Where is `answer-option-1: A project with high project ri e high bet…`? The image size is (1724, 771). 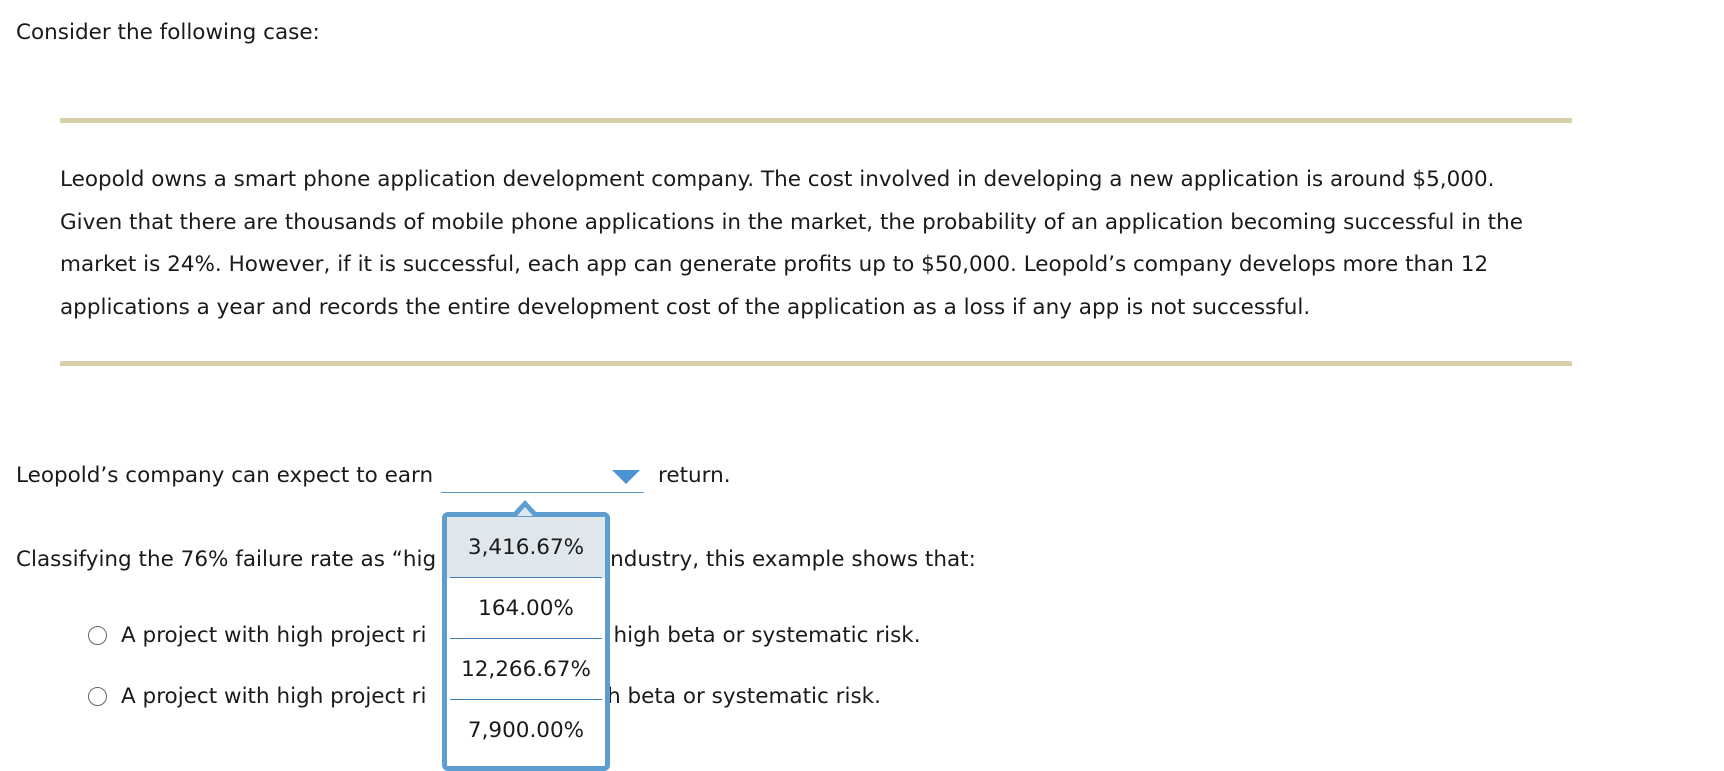 answer-option-1: A project with high project ri e high bet… is located at coordinates (504, 635).